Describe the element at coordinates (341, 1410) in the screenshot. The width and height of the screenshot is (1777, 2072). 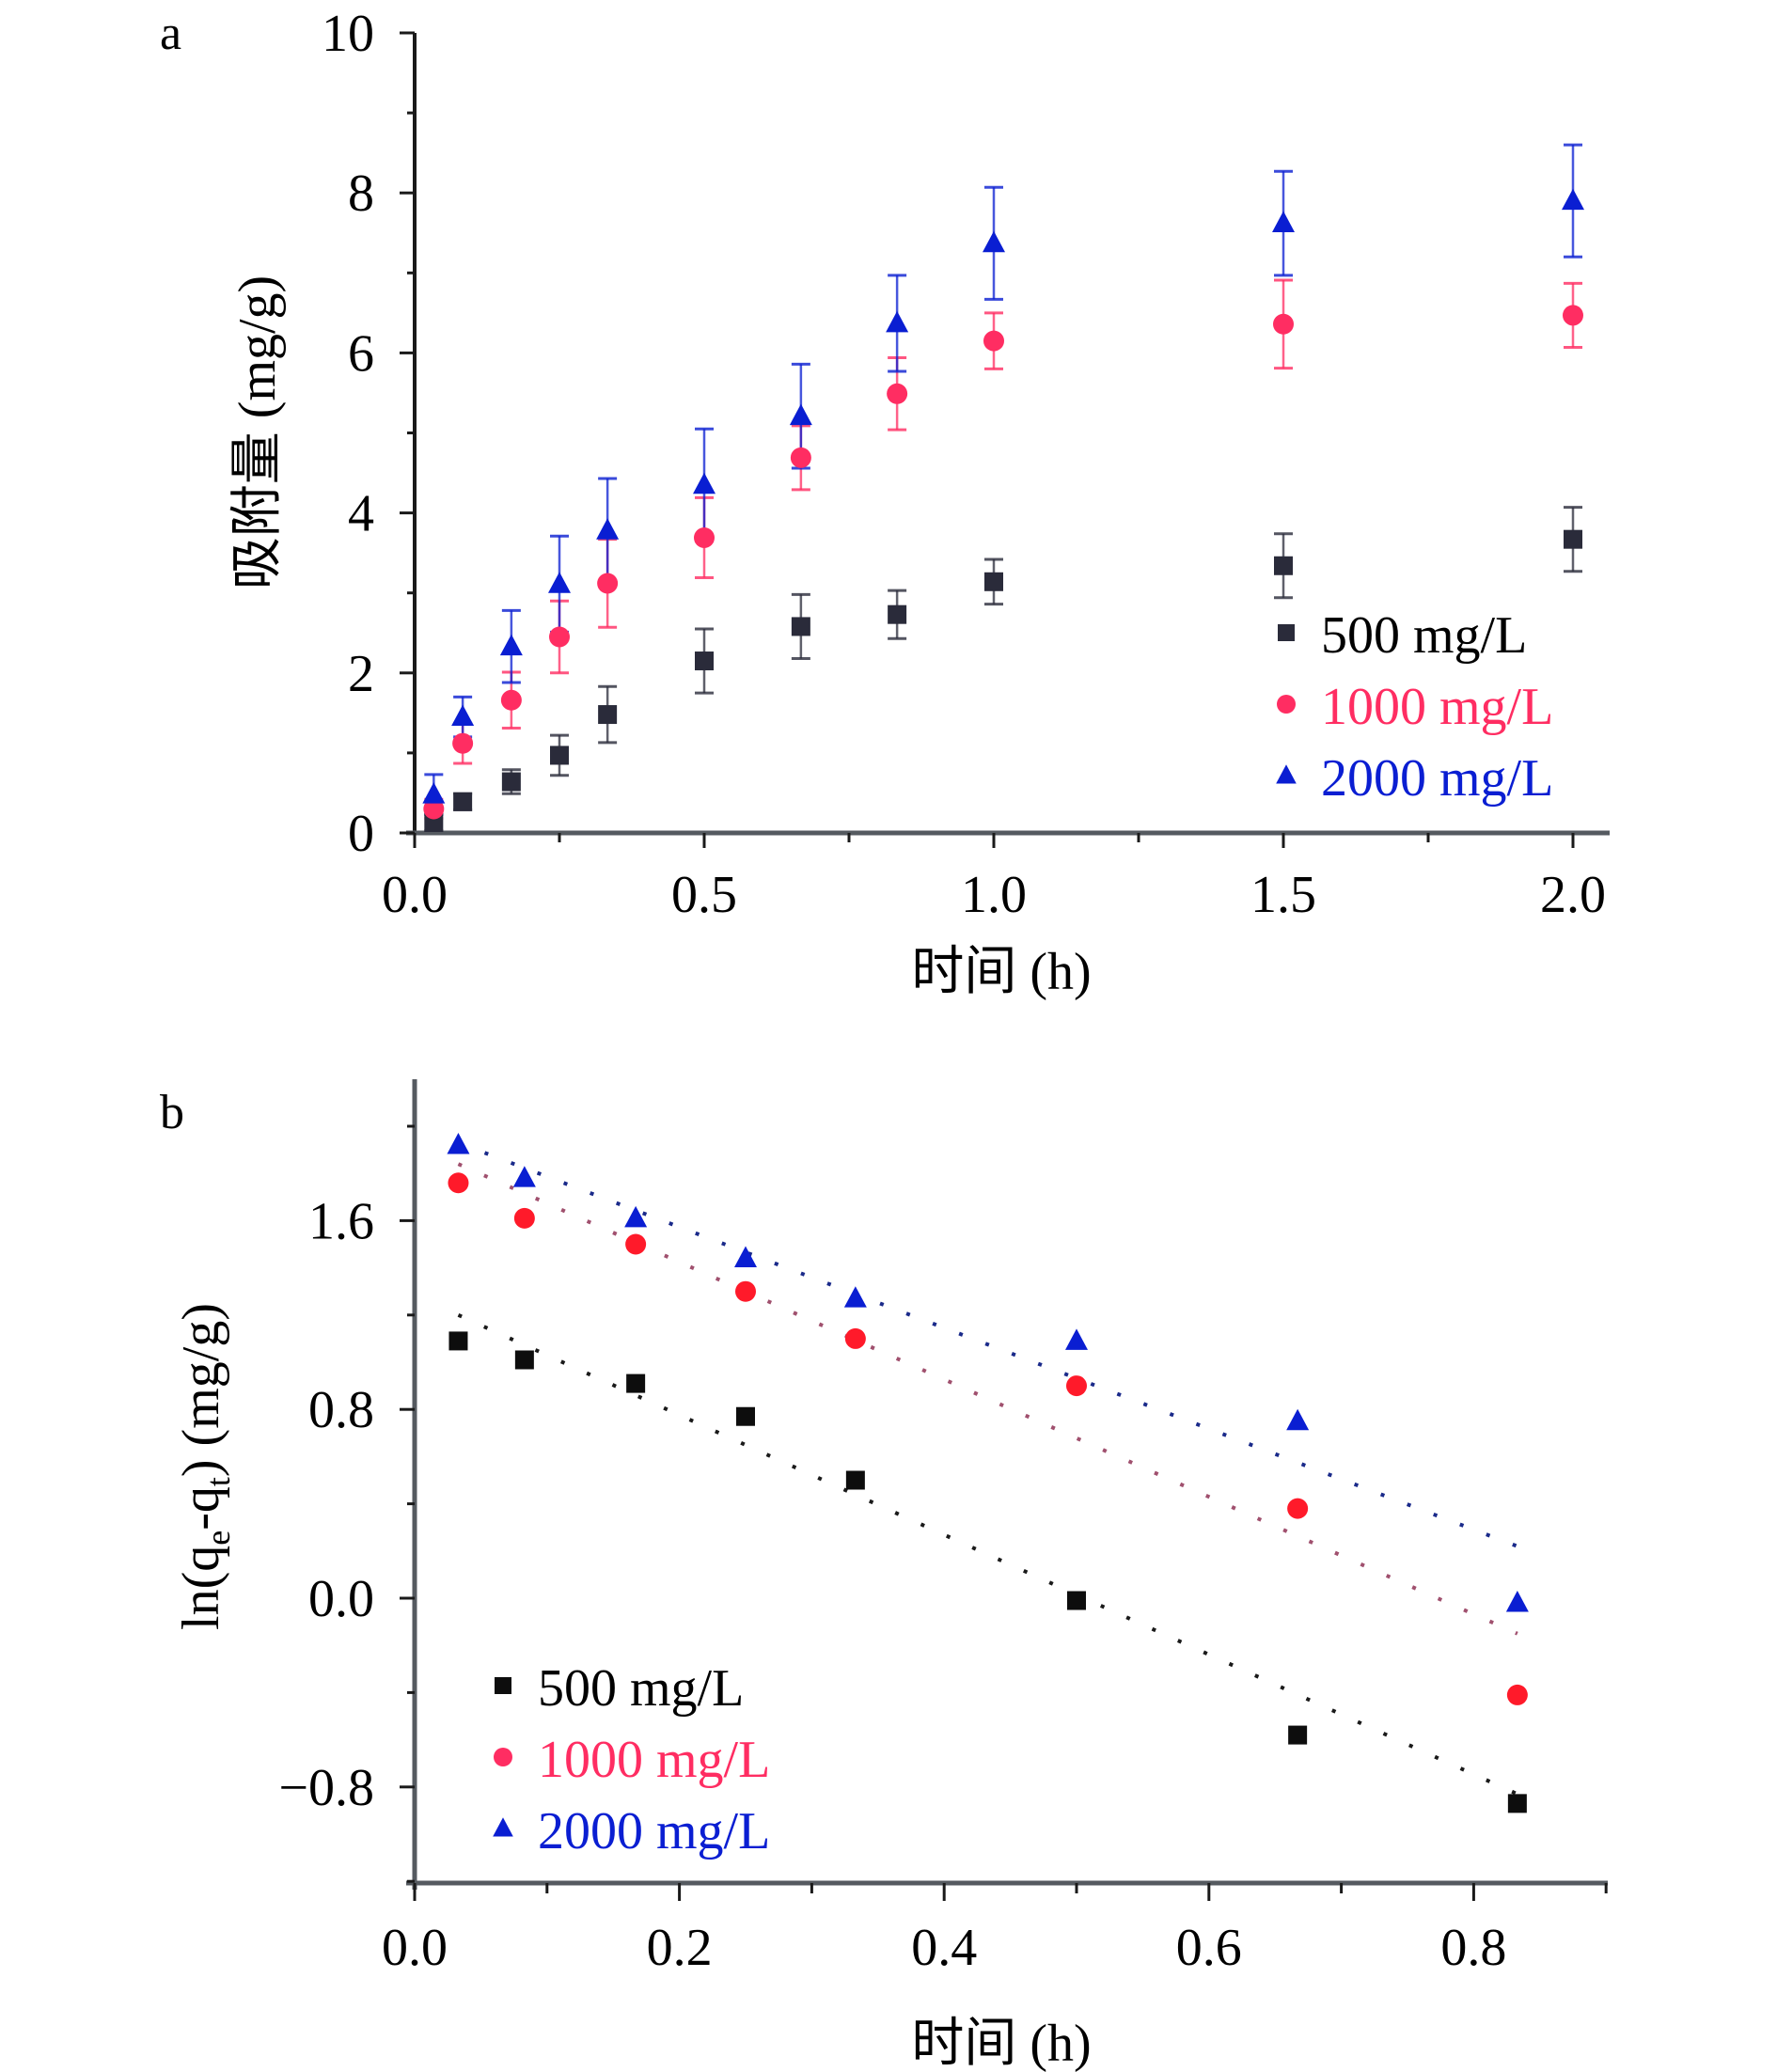
I see `y-tick-label-b: 0.8` at that location.